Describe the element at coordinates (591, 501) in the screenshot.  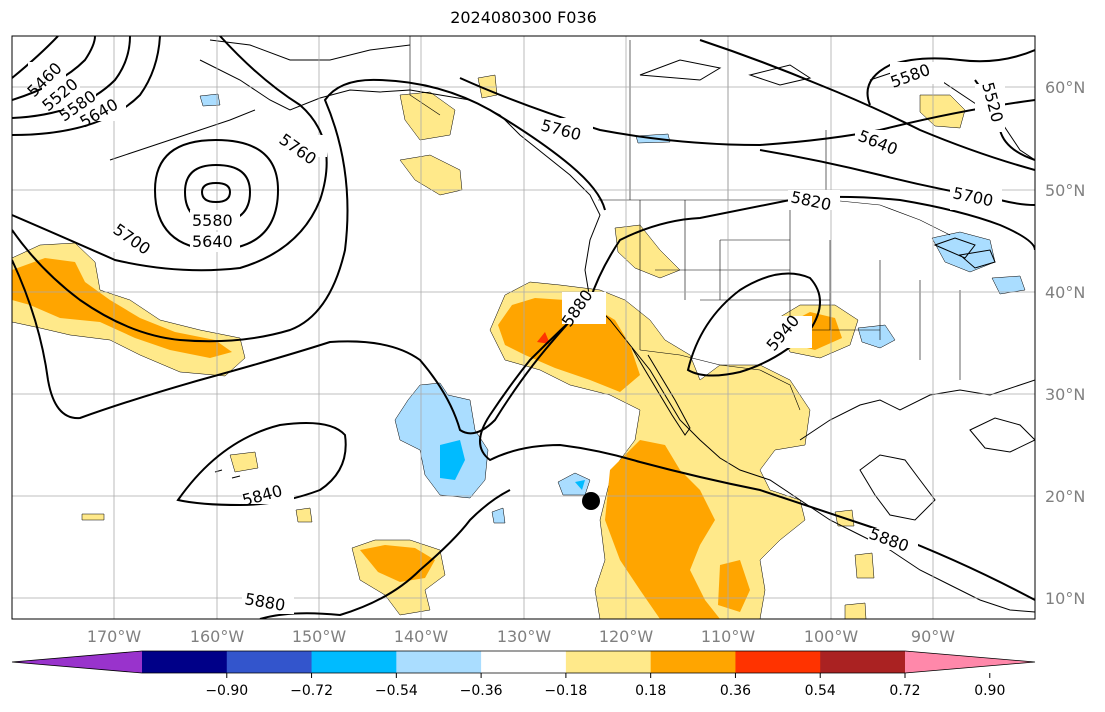
I see `storm-center-marker` at that location.